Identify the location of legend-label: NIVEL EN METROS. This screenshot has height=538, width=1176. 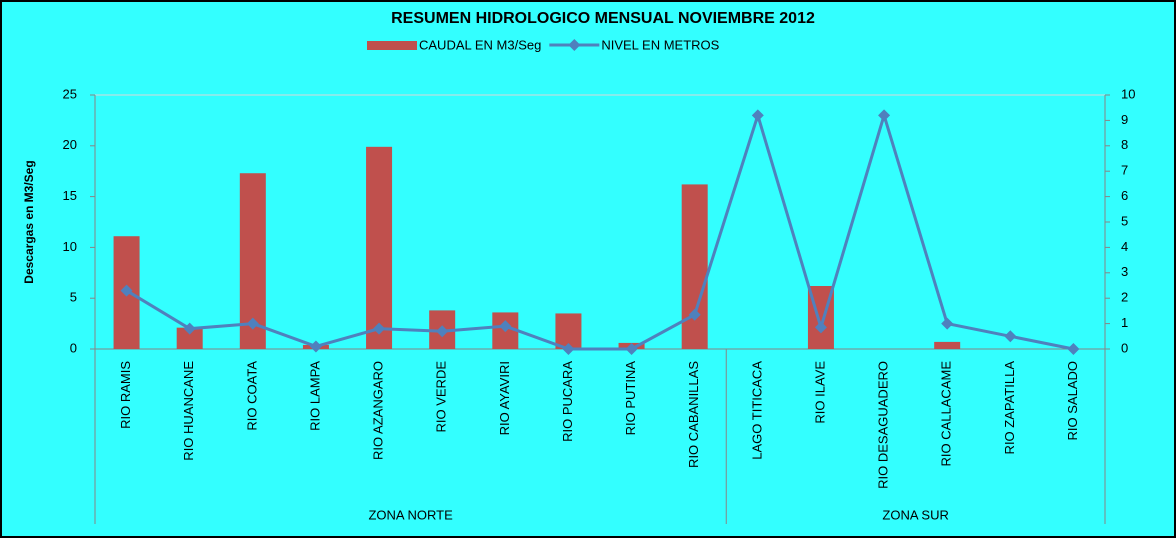
(660, 44).